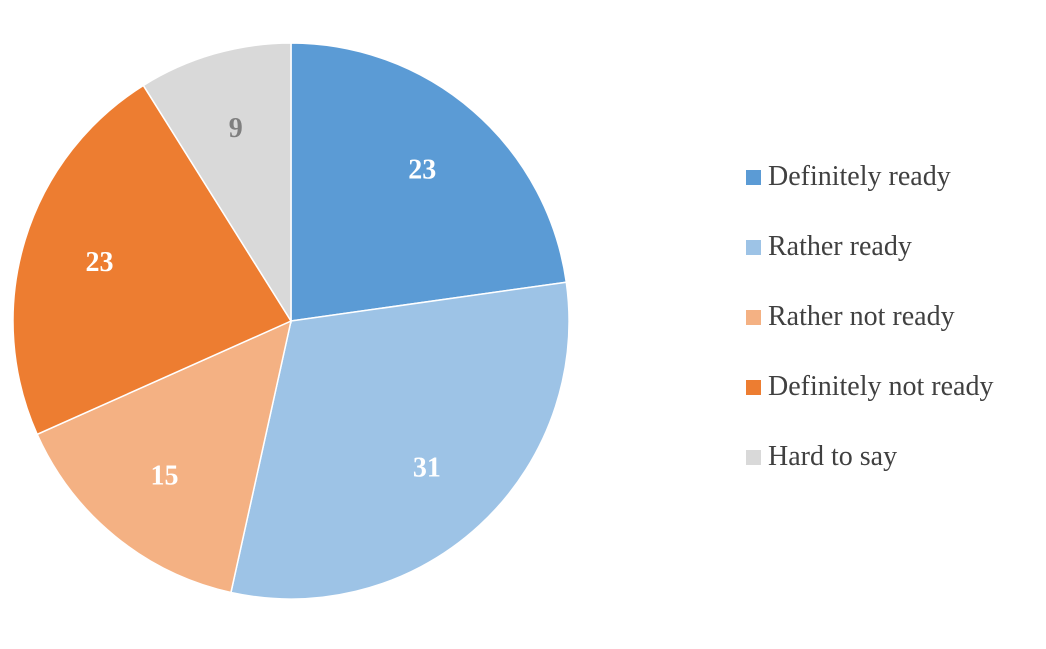 This screenshot has width=1046, height=649. What do you see at coordinates (164, 456) in the screenshot?
I see `pie-slice-rather-not-ready` at bounding box center [164, 456].